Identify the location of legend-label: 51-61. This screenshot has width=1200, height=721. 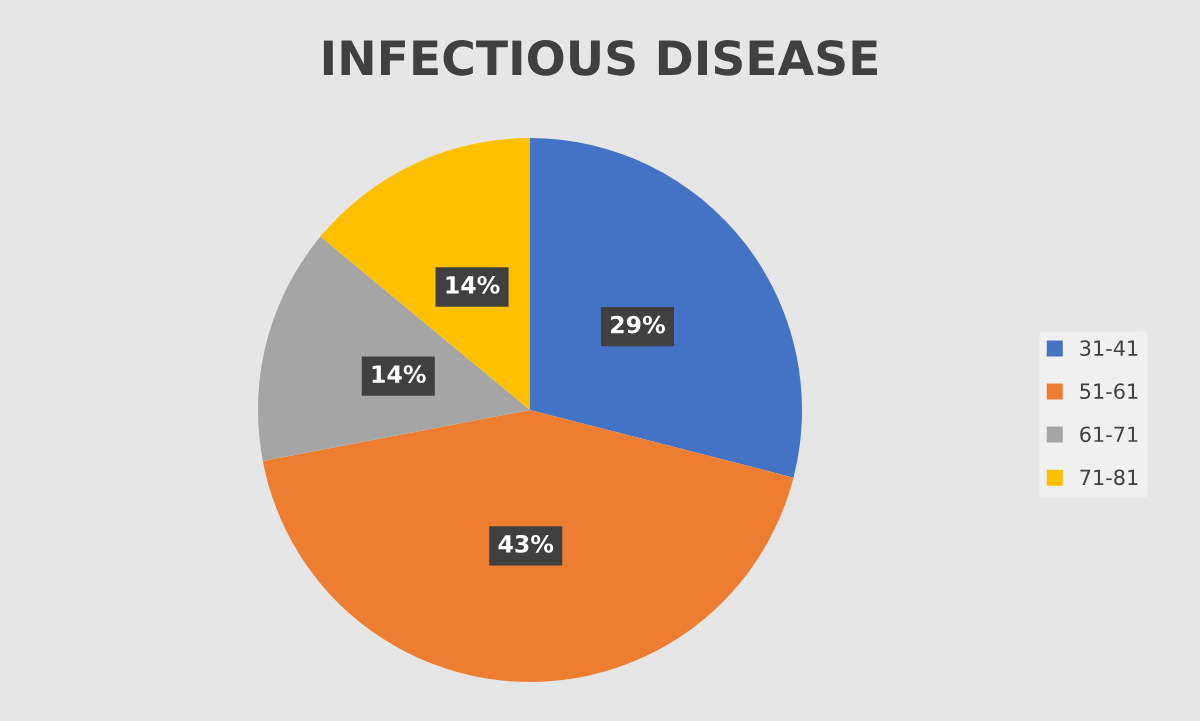
(1109, 391).